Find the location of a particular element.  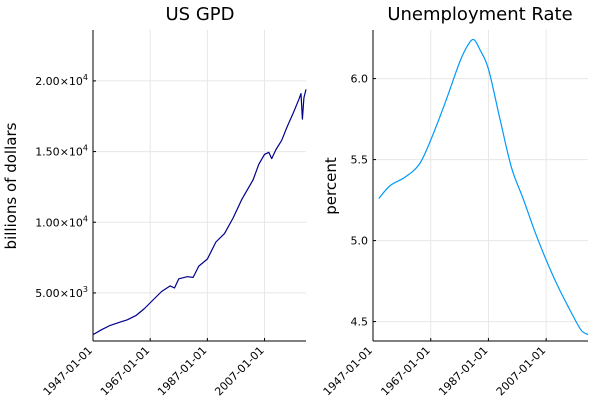

gdp-y-tick-mantissa: 2.00 is located at coordinates (47, 81).